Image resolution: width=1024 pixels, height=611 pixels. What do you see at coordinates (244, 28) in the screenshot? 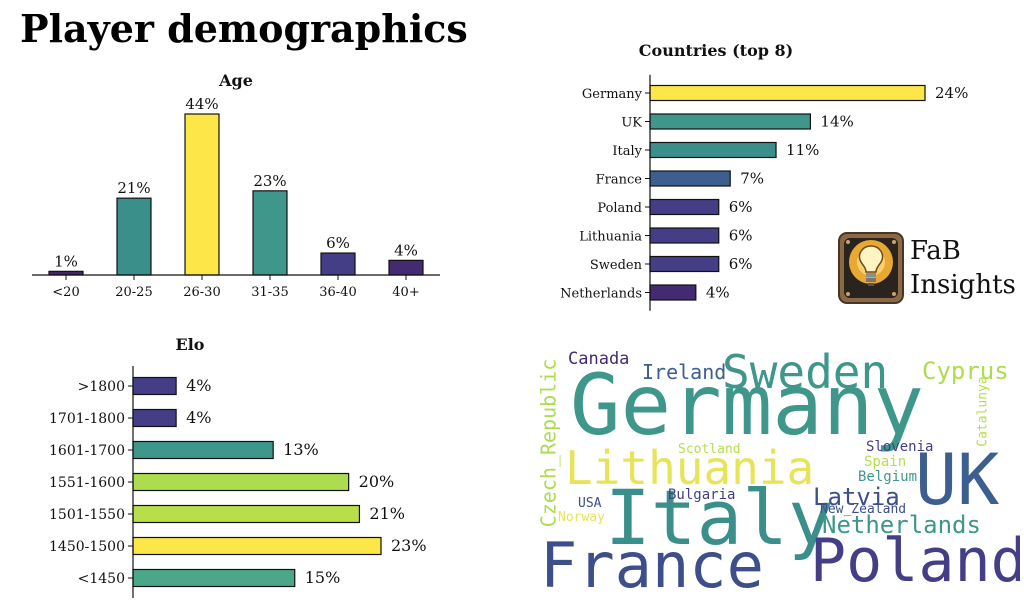
I see `page-title: Player demographics` at bounding box center [244, 28].